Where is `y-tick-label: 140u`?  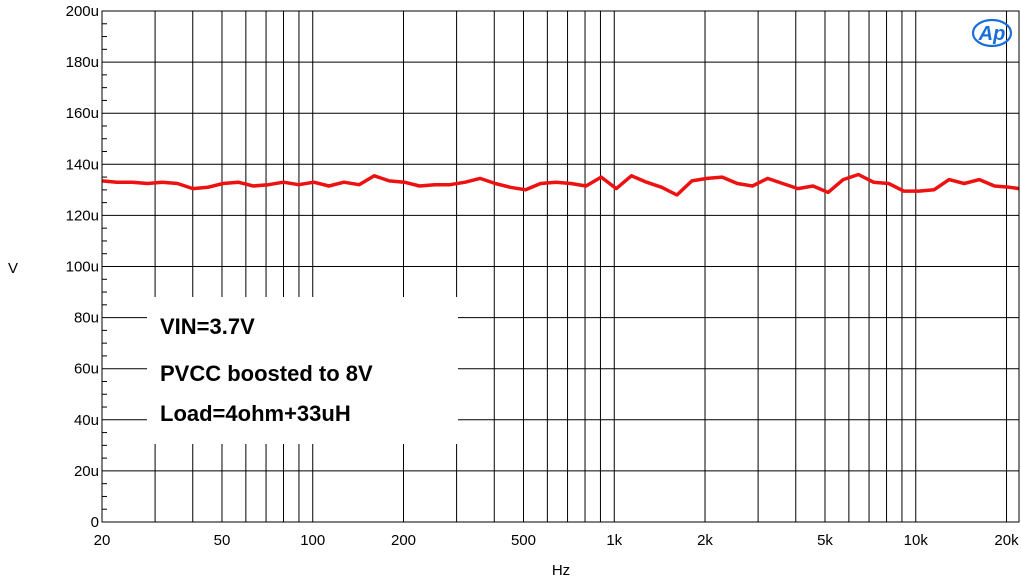 y-tick-label: 140u is located at coordinates (82, 164).